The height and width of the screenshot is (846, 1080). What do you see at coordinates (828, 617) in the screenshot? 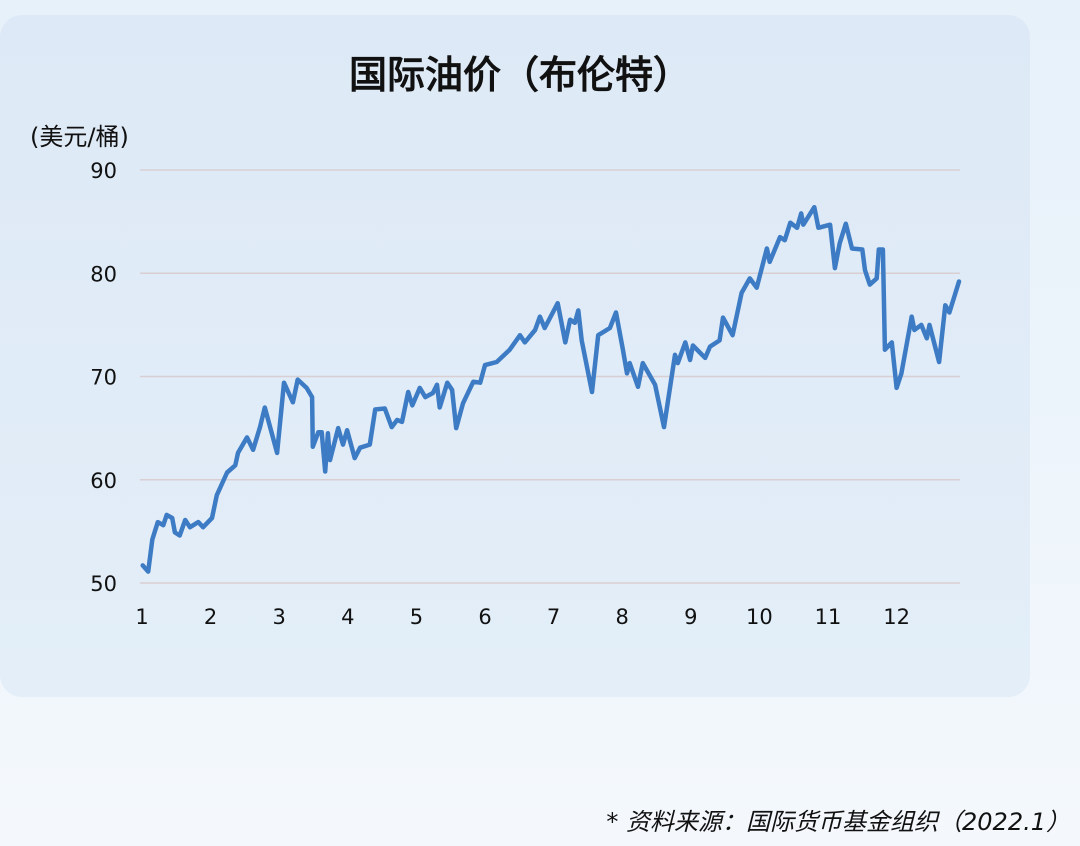
I see `x-tick-label: 11` at bounding box center [828, 617].